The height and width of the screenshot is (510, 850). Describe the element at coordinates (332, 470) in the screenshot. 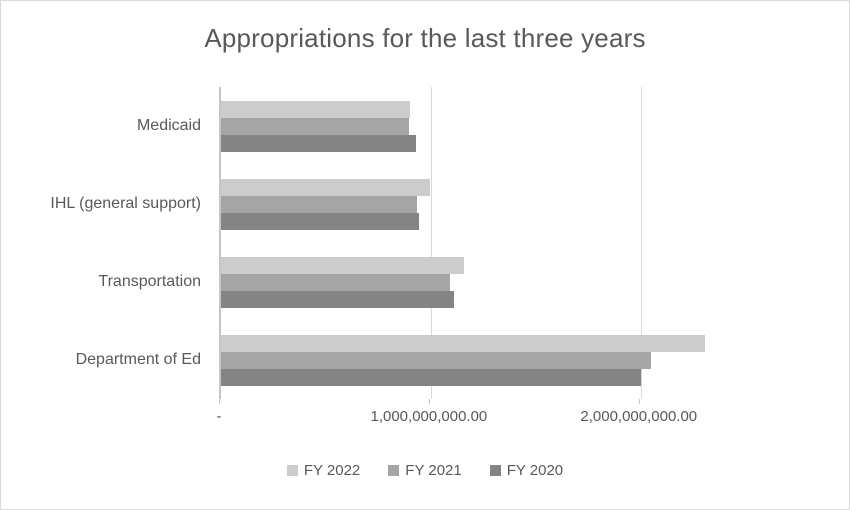

I see `legend-label: FY 2022` at that location.